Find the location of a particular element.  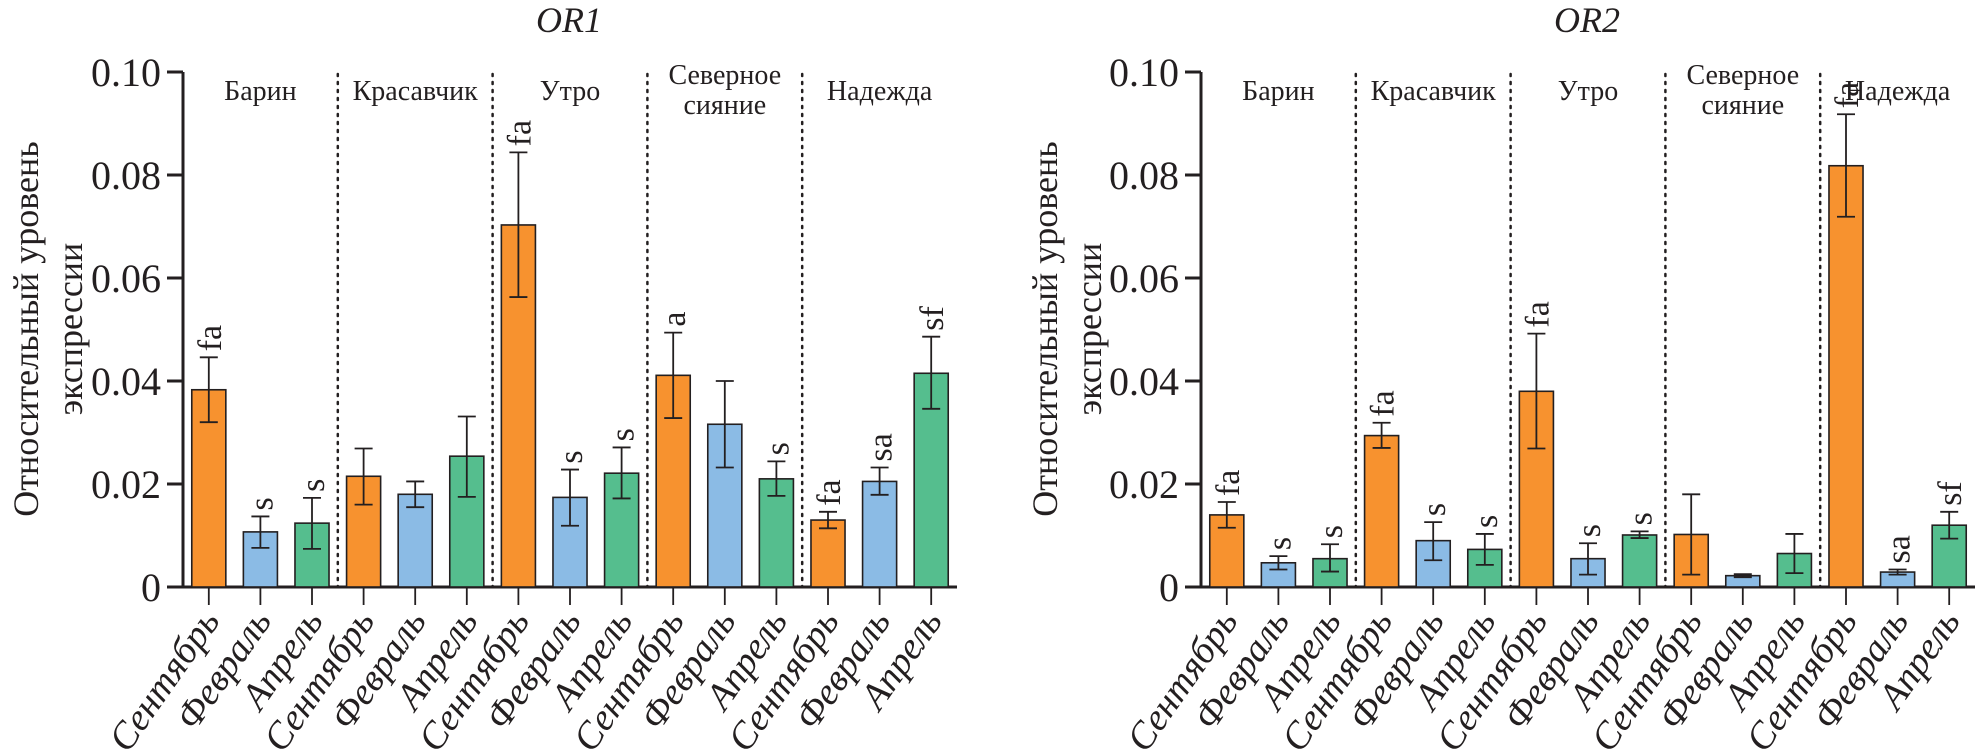

chart-title-or1: OR1 is located at coordinates (569, 20).